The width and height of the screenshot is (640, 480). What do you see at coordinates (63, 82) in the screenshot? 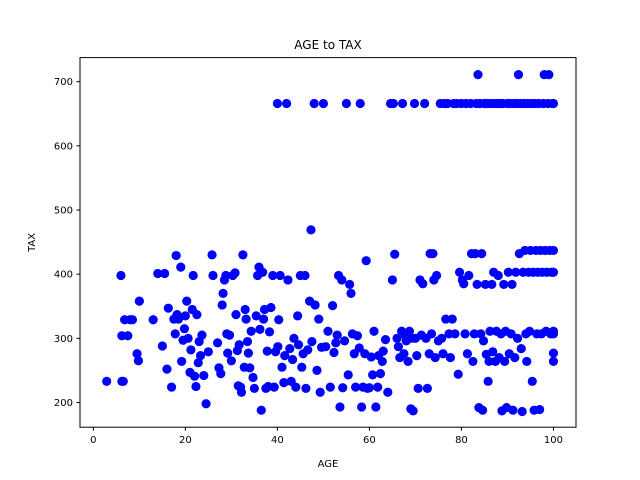
I see `y-tick-label: 700` at bounding box center [63, 82].